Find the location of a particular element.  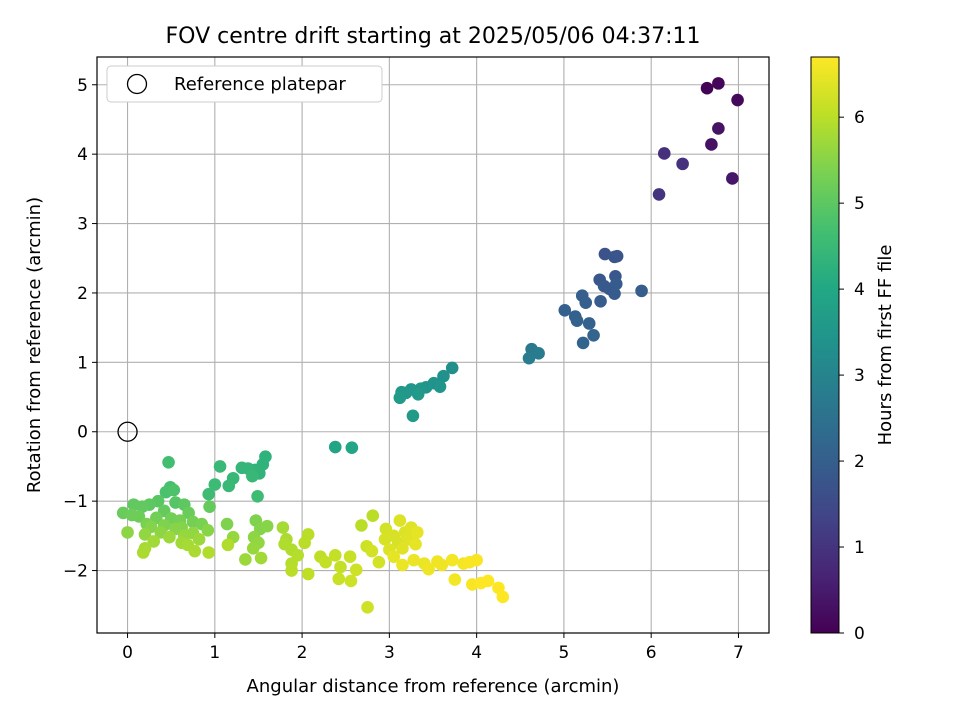

colorbar-tick-label: 1 is located at coordinates (859, 548).